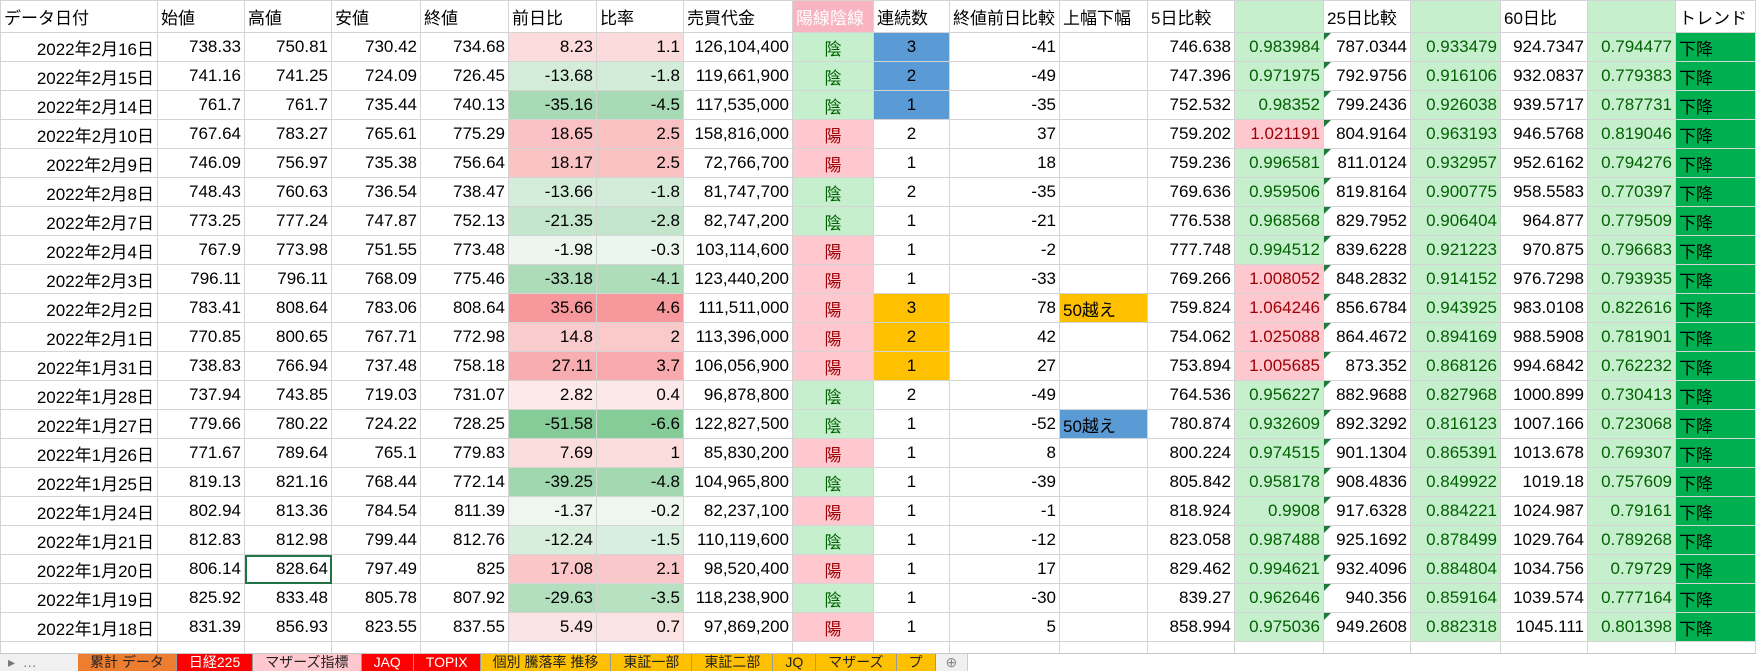 The image size is (1756, 671). Describe the element at coordinates (1544, 511) in the screenshot. I see `cell: 1024.987` at that location.